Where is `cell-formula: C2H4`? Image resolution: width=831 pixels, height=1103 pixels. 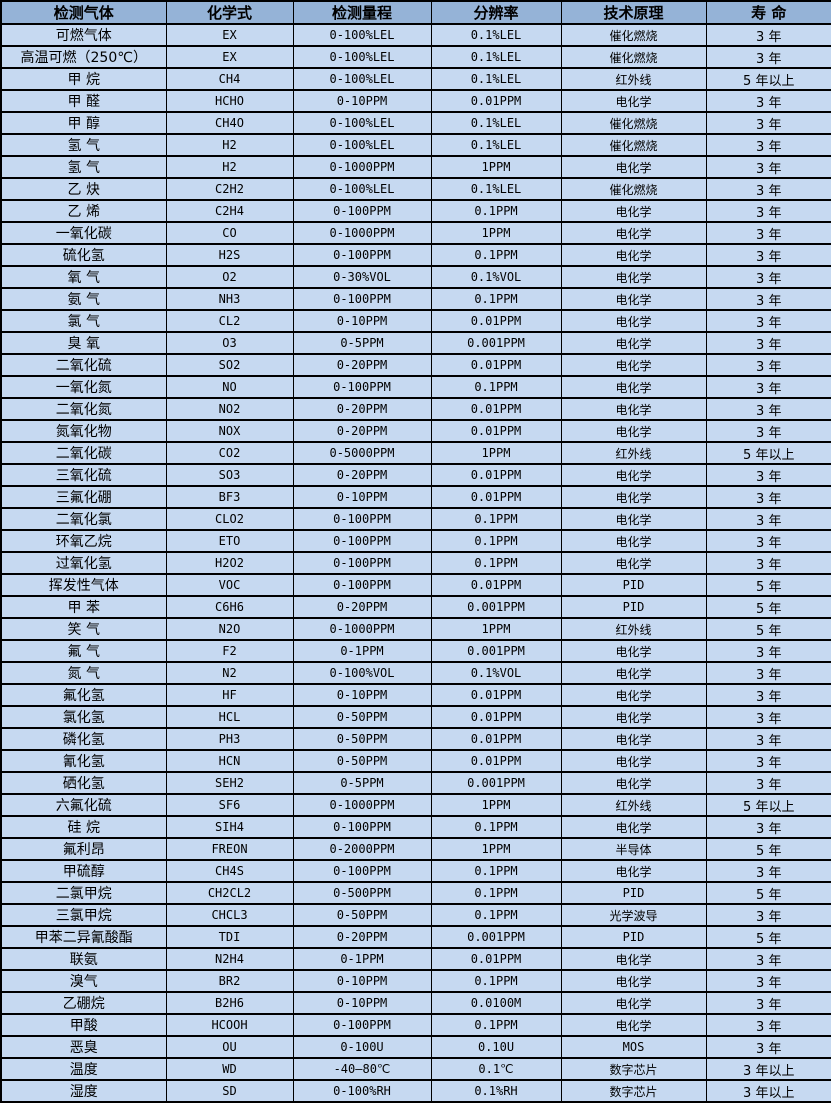
cell-formula: C2H4 is located at coordinates (229, 211).